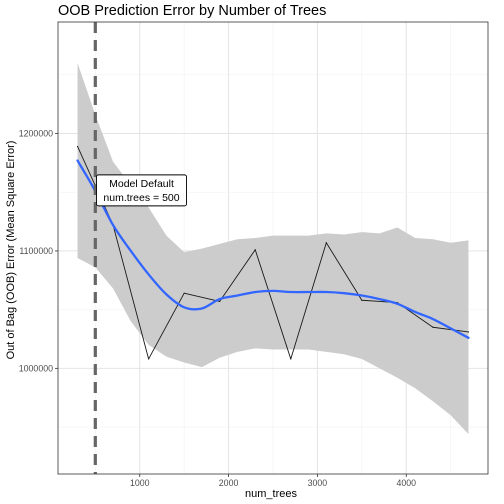  I want to click on annotation-box, so click(141, 190).